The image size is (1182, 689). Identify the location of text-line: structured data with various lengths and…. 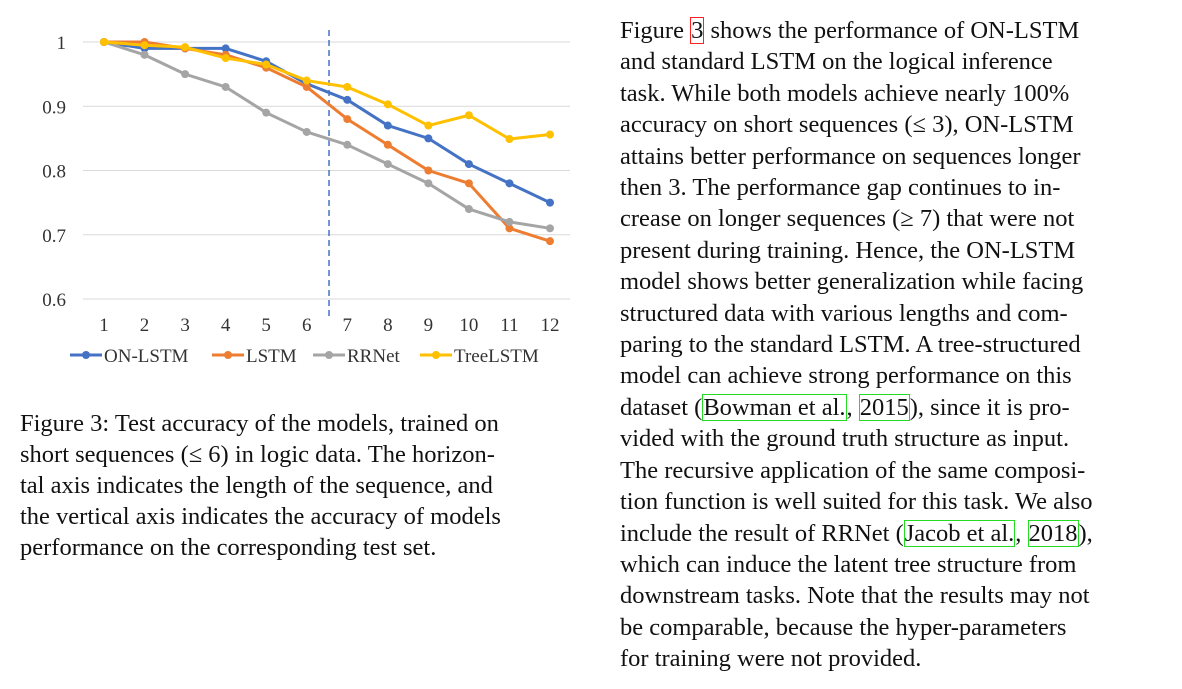
(844, 313).